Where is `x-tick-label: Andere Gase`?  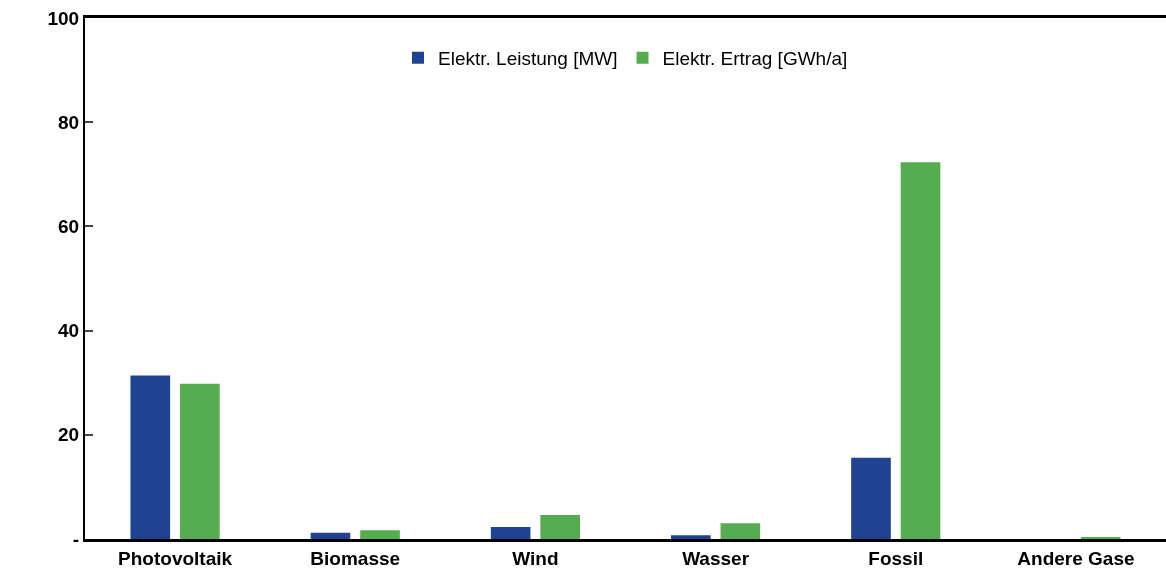 x-tick-label: Andere Gase is located at coordinates (1076, 558).